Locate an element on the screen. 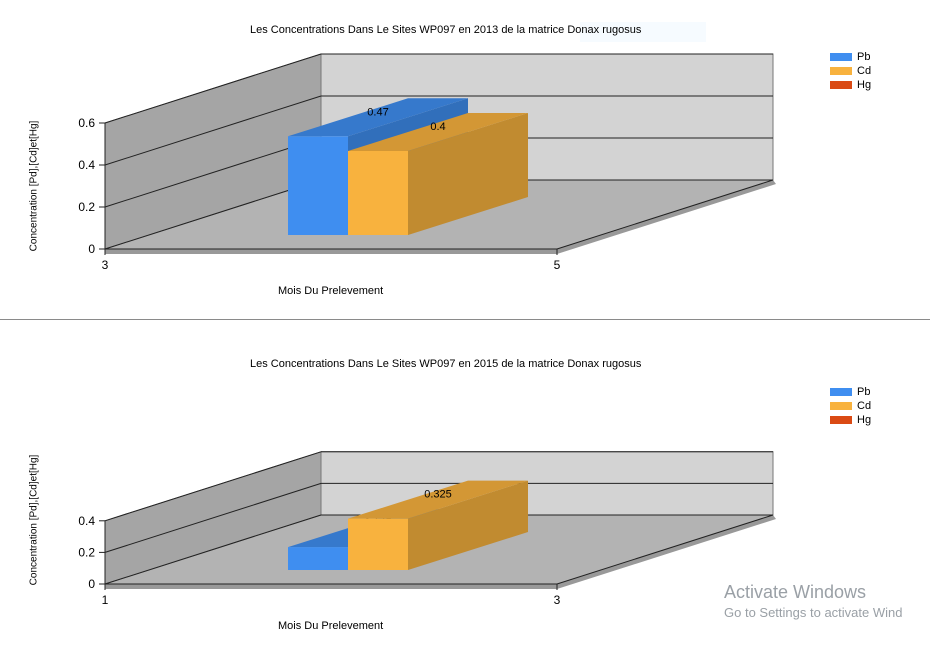 This screenshot has height=653, width=930. x-tick-label: 5 is located at coordinates (557, 265).